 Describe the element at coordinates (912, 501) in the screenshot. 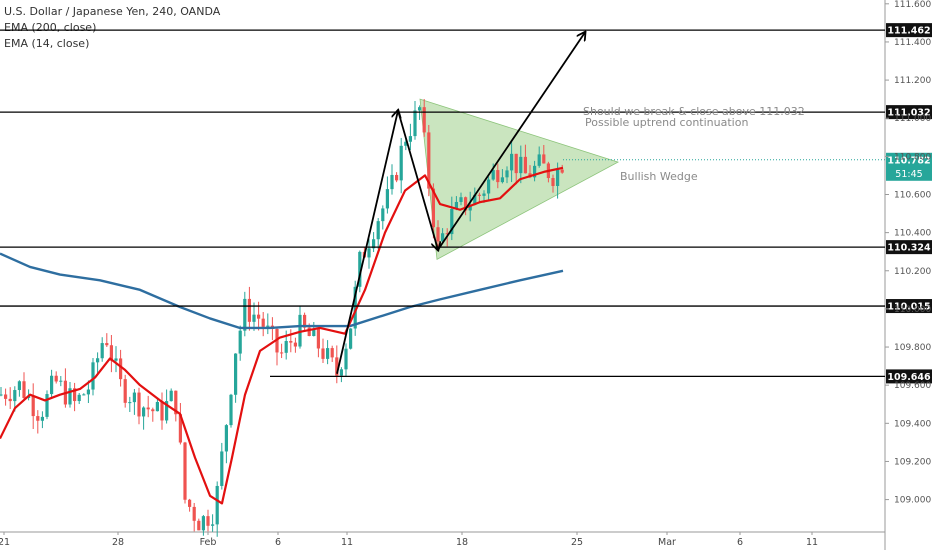

I see `y-tick-label: 109.000` at that location.